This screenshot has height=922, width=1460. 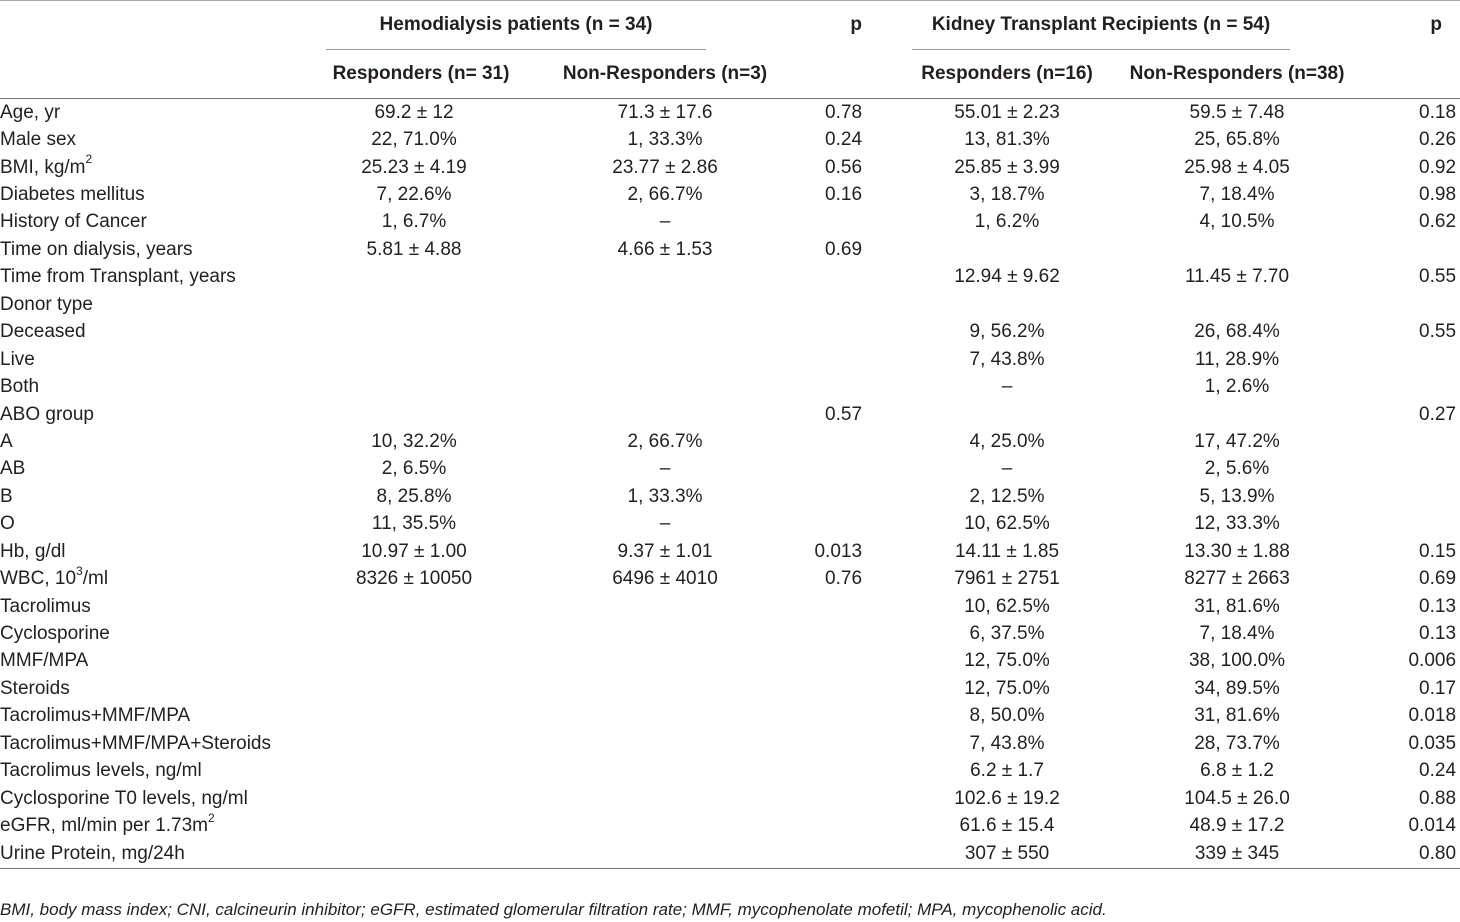 I want to click on hd-p-value-cell: 0.69, so click(x=844, y=249).